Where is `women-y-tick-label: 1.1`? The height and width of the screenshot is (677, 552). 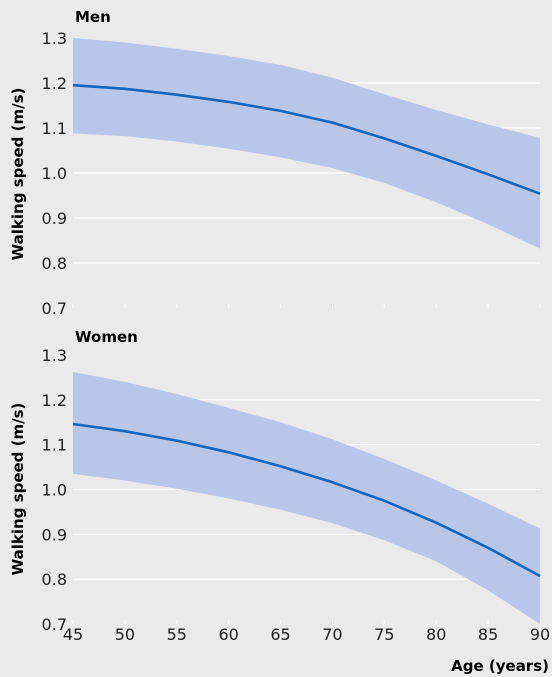
women-y-tick-label: 1.1 is located at coordinates (54, 445).